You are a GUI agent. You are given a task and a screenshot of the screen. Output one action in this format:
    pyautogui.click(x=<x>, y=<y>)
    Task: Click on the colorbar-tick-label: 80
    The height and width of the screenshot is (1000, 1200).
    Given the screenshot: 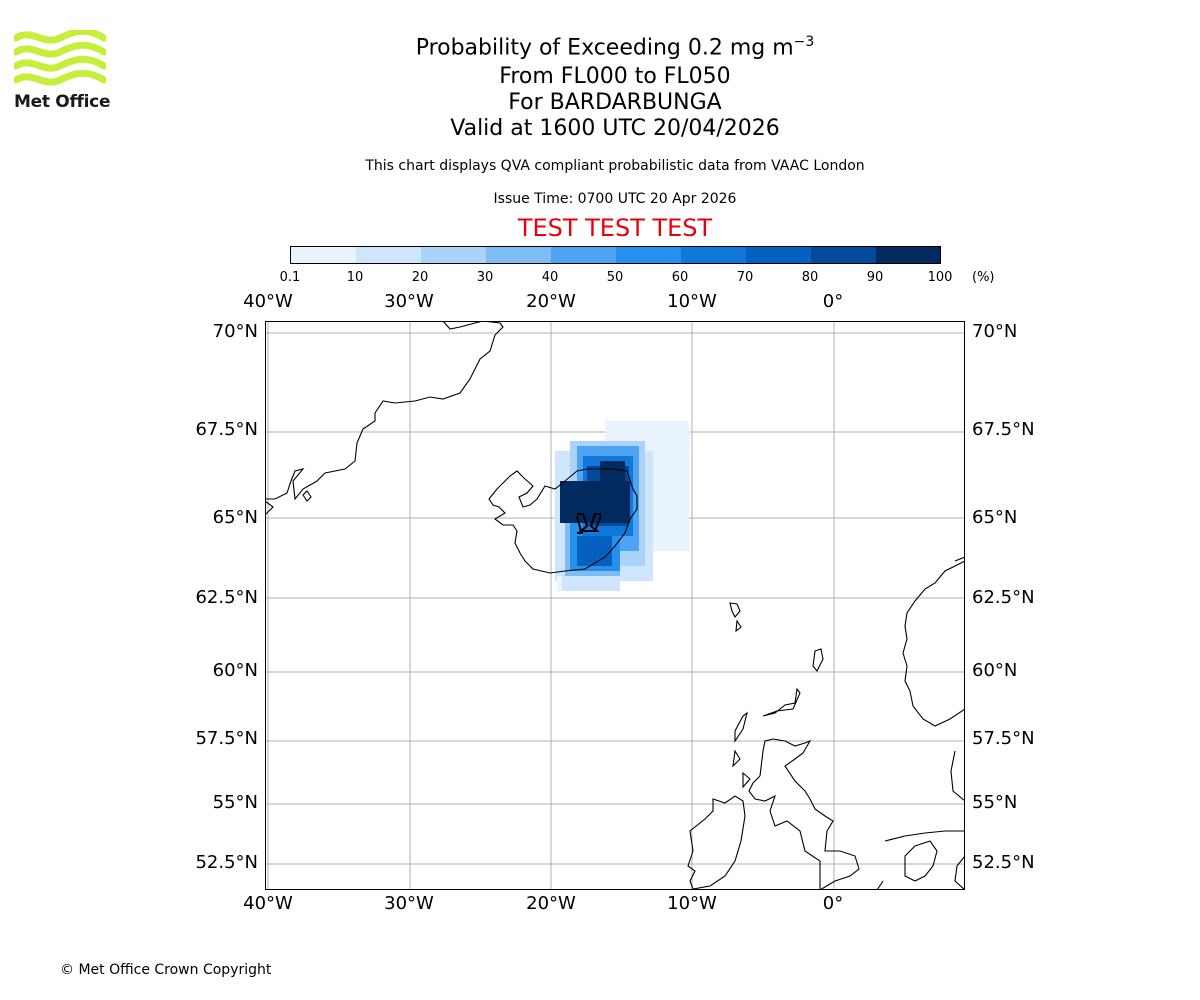 What is the action you would take?
    pyautogui.click(x=810, y=277)
    